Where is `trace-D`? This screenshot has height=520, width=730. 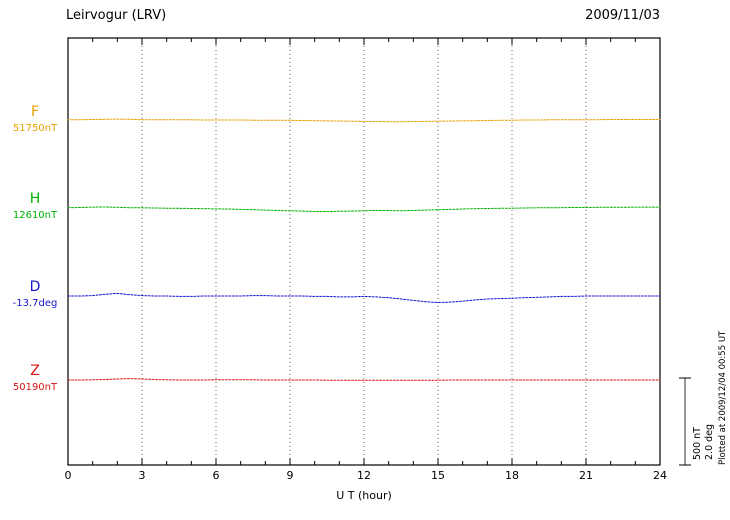 trace-D is located at coordinates (364, 298).